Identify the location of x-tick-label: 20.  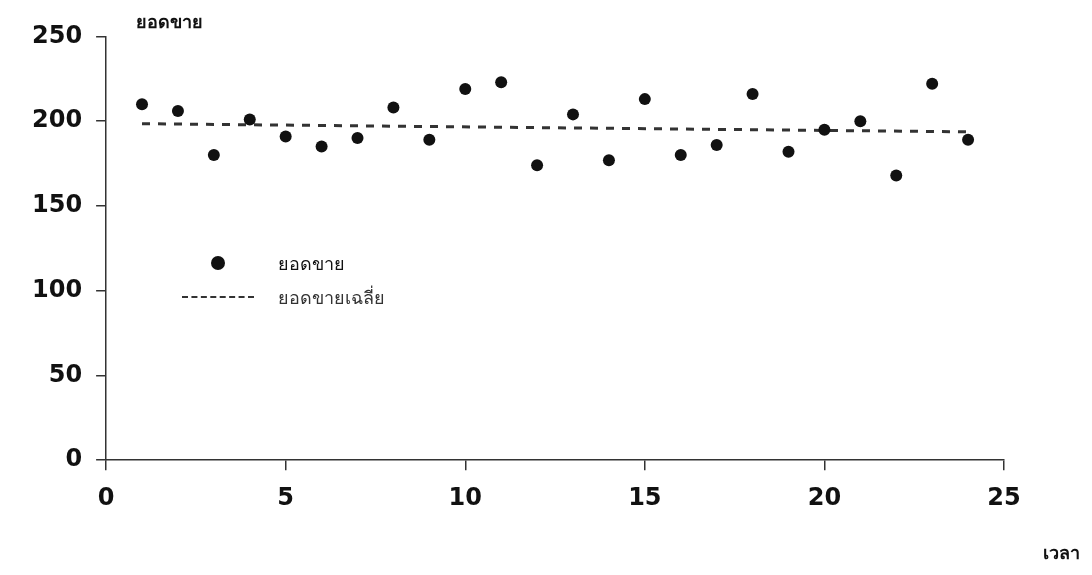
(824, 496).